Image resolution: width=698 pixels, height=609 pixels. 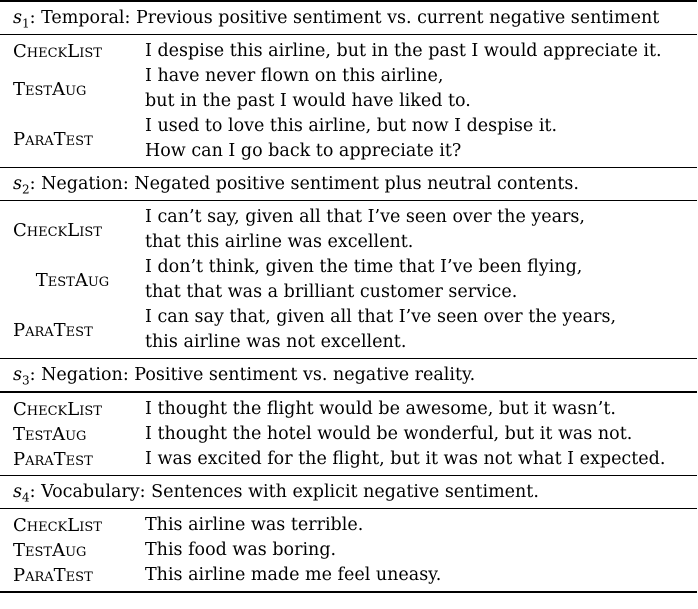 What do you see at coordinates (348, 592) in the screenshot?
I see `bottom-rule` at bounding box center [348, 592].